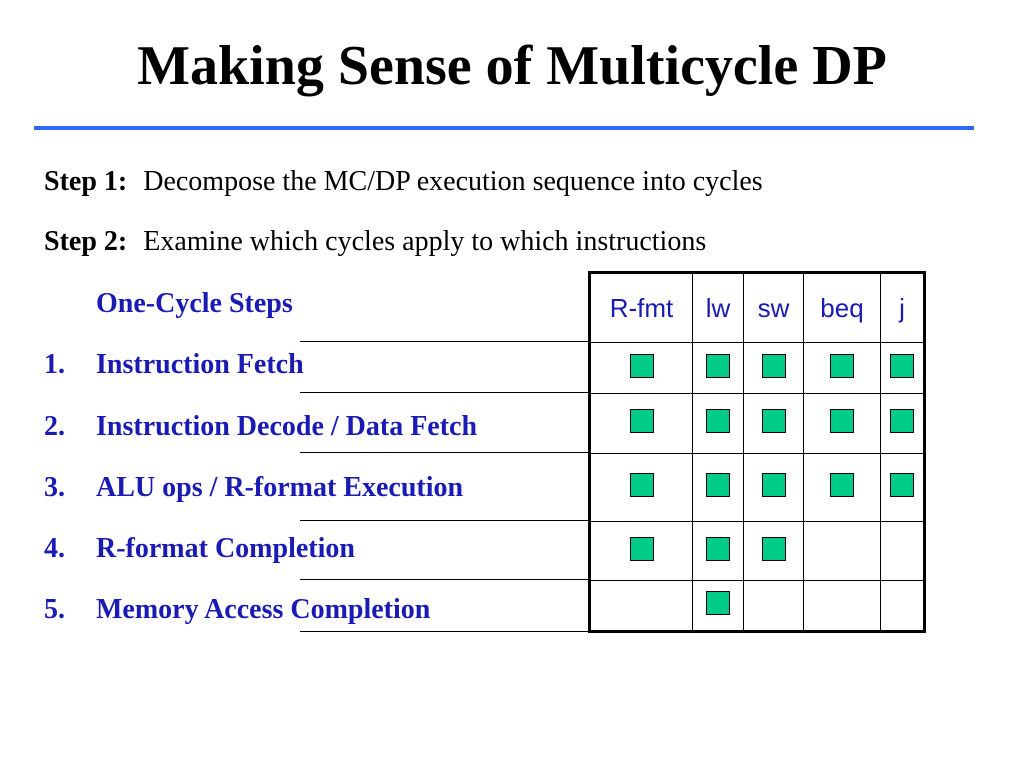  What do you see at coordinates (54, 426) in the screenshot?
I see `row-number: 2.` at bounding box center [54, 426].